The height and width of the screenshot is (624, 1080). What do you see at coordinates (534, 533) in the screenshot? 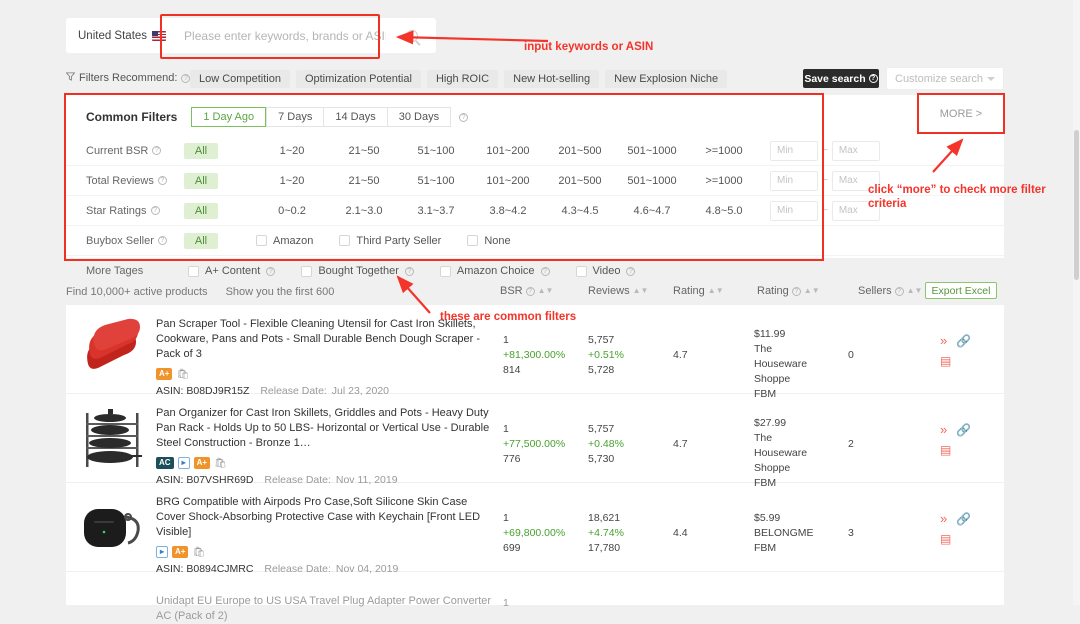
I see `bsr-cell: 1 +69,800.00% 699` at bounding box center [534, 533].